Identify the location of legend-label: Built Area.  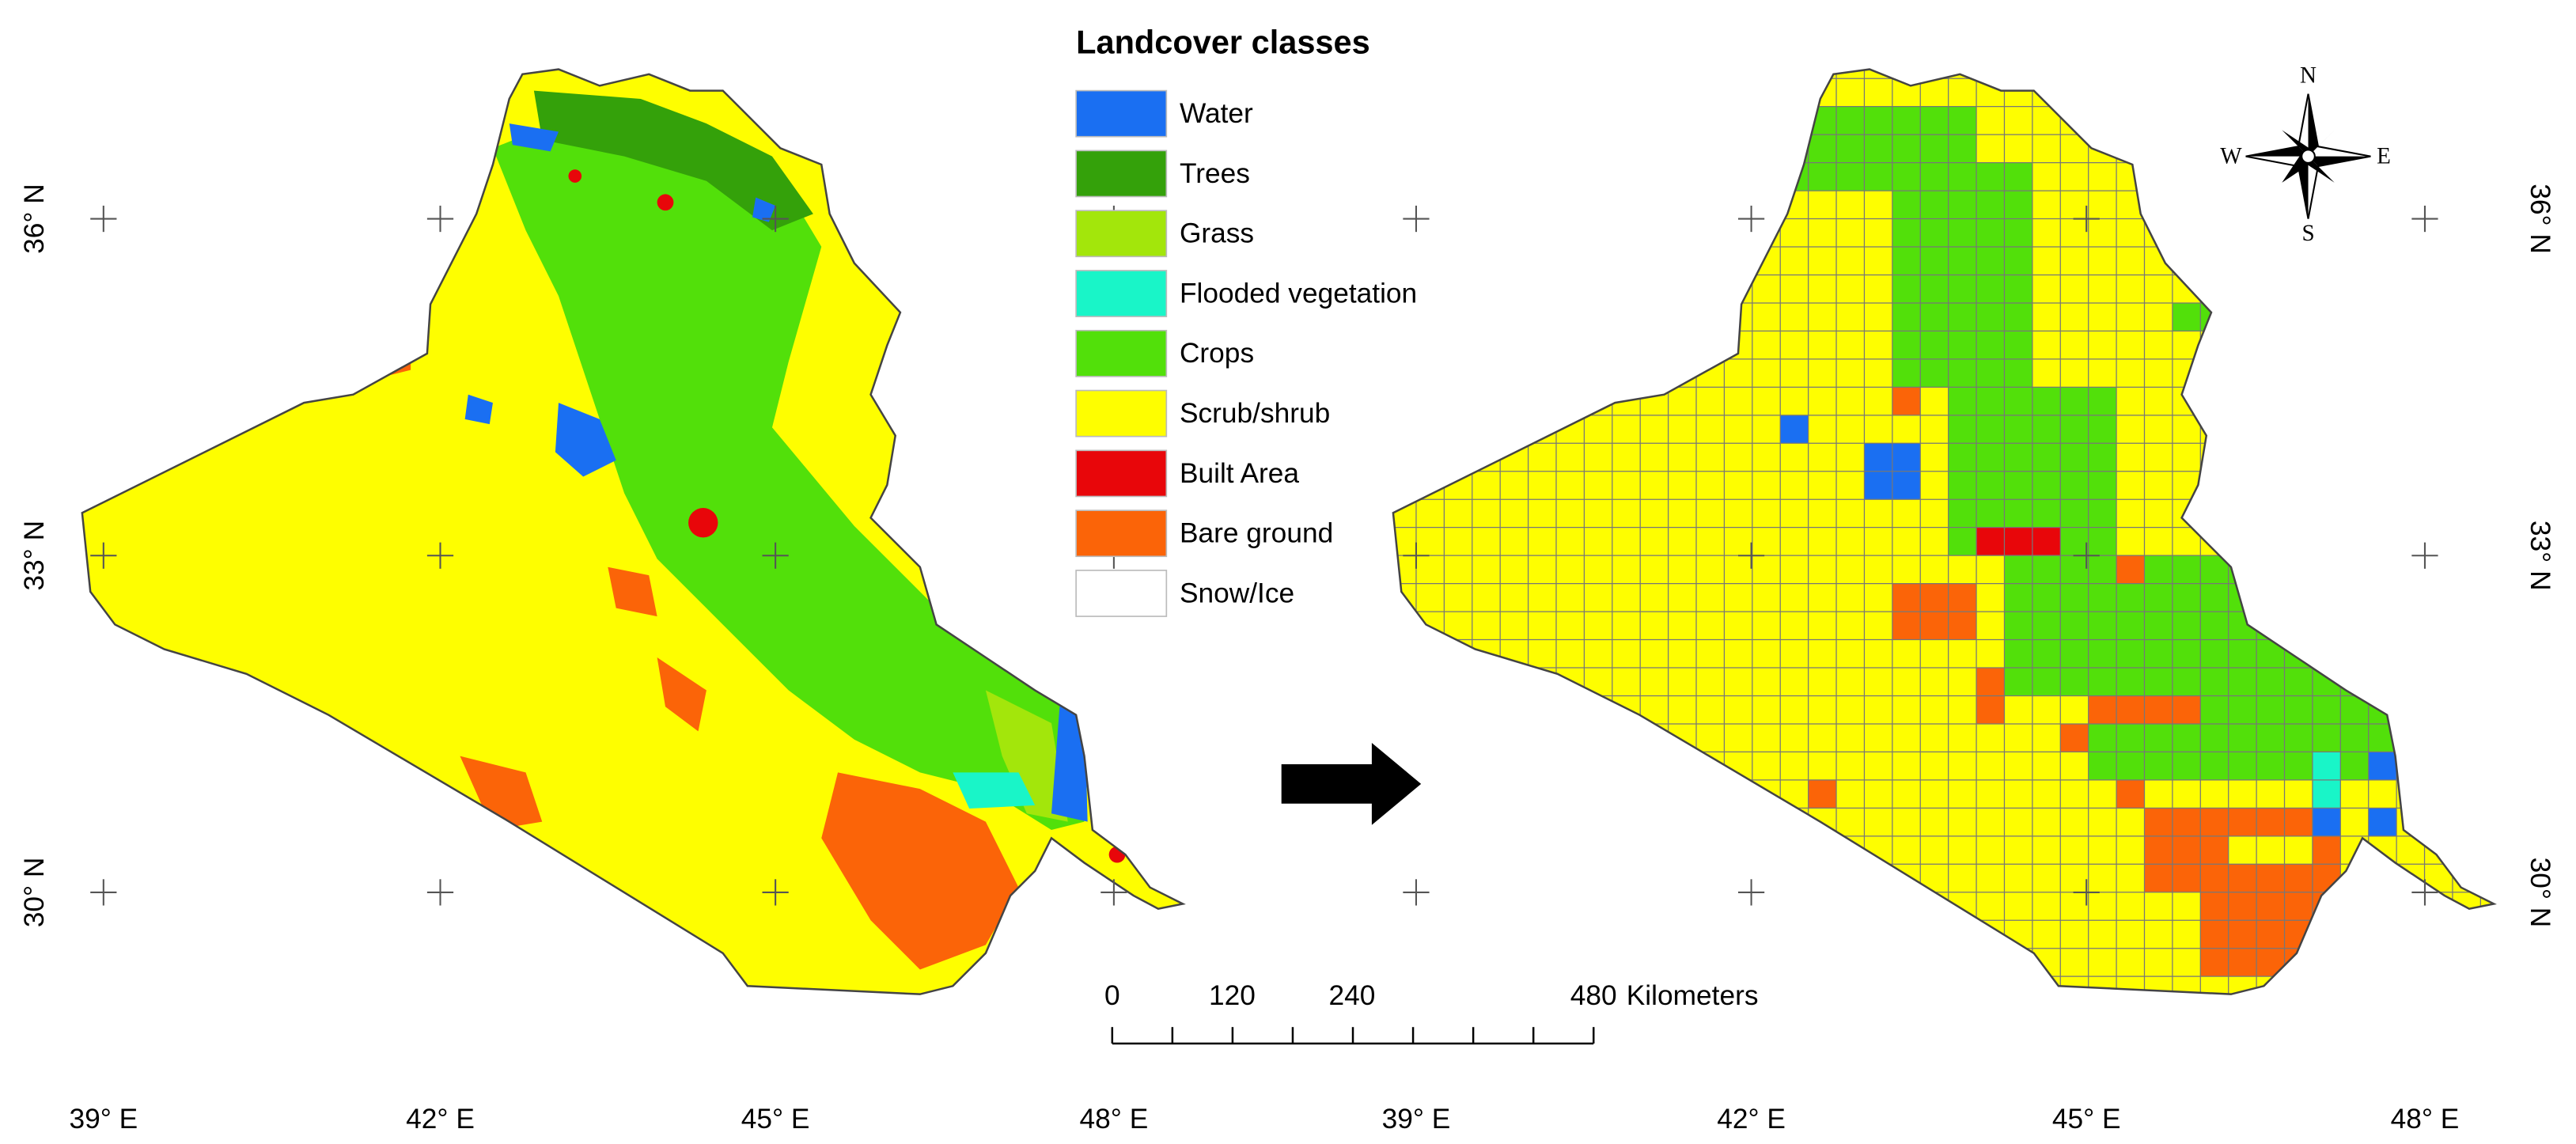
(1239, 473).